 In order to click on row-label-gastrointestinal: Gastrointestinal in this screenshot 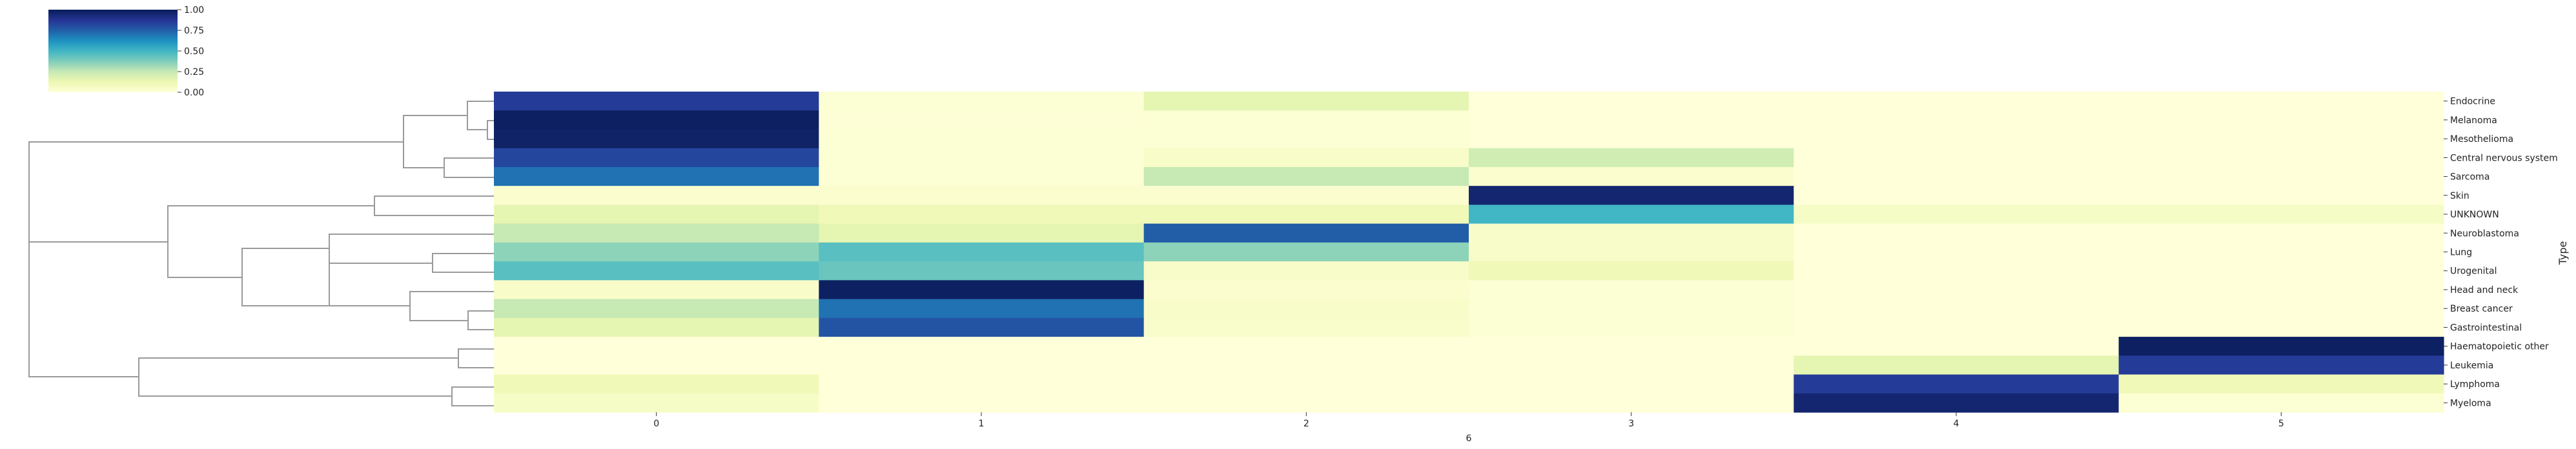, I will do `click(2486, 328)`.